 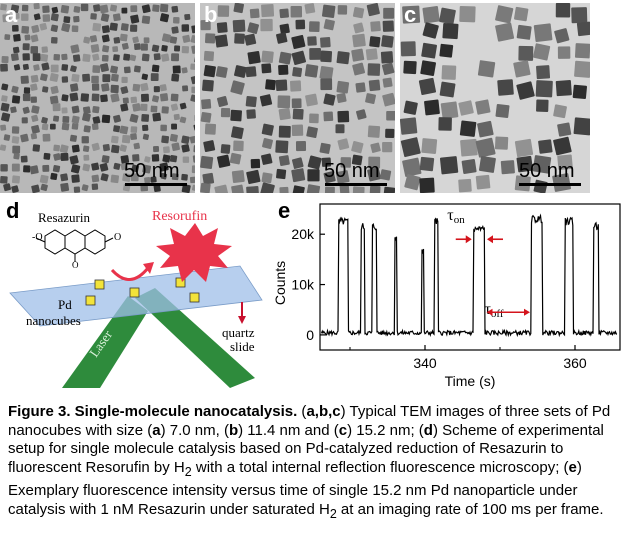 What do you see at coordinates (470, 381) in the screenshot?
I see `x-axis-label: Time (s)` at bounding box center [470, 381].